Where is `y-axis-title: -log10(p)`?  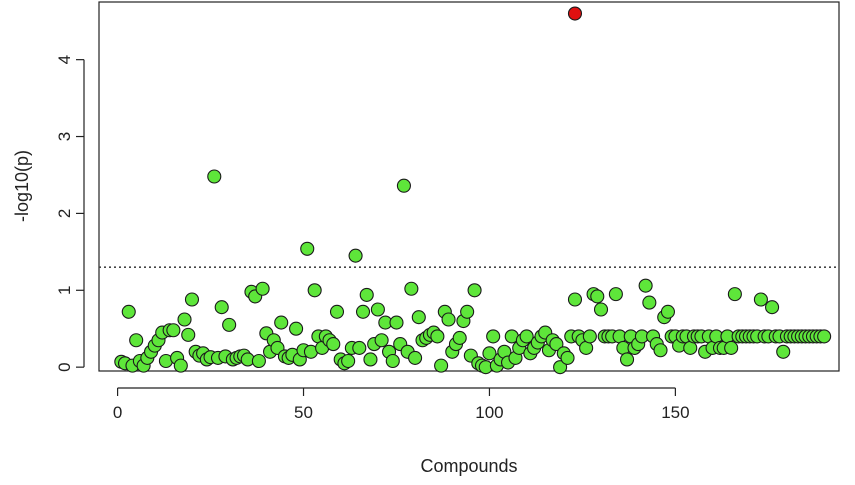
y-axis-title: -log10(p) is located at coordinates (22, 186).